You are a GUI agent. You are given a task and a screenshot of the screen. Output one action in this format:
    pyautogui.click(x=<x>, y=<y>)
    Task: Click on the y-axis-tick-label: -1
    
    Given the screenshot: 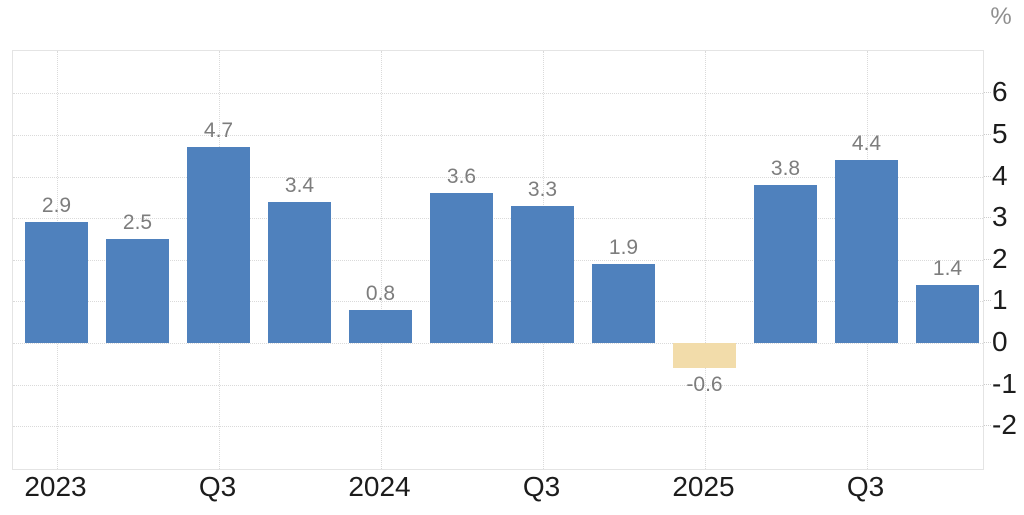 What is the action you would take?
    pyautogui.click(x=1004, y=383)
    